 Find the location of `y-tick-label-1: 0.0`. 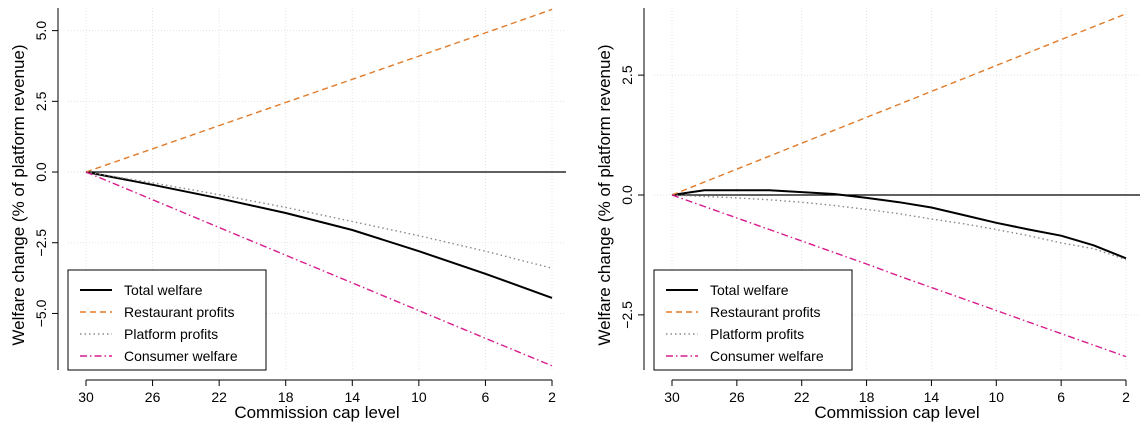

y-tick-label-1: 0.0 is located at coordinates (627, 195).